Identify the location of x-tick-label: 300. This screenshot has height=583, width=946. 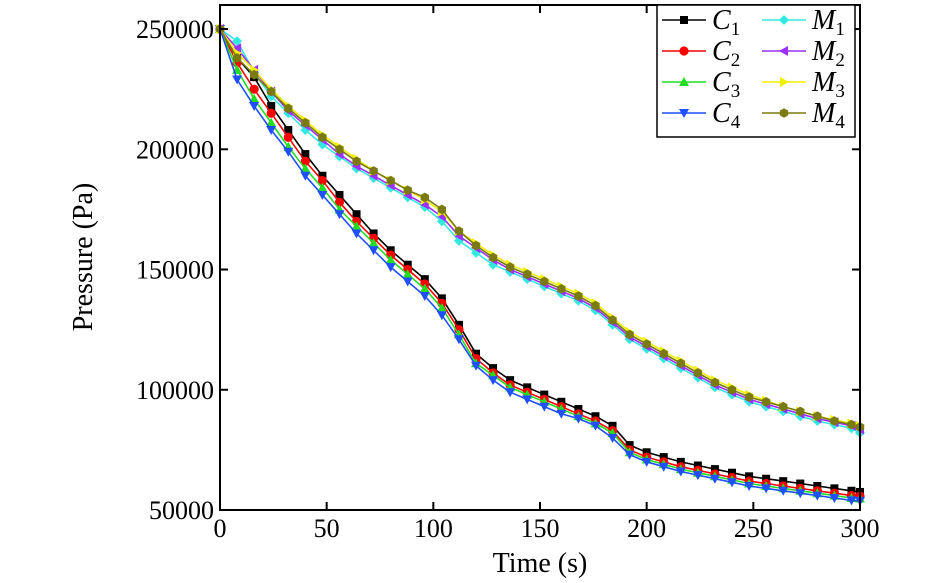
(860, 528).